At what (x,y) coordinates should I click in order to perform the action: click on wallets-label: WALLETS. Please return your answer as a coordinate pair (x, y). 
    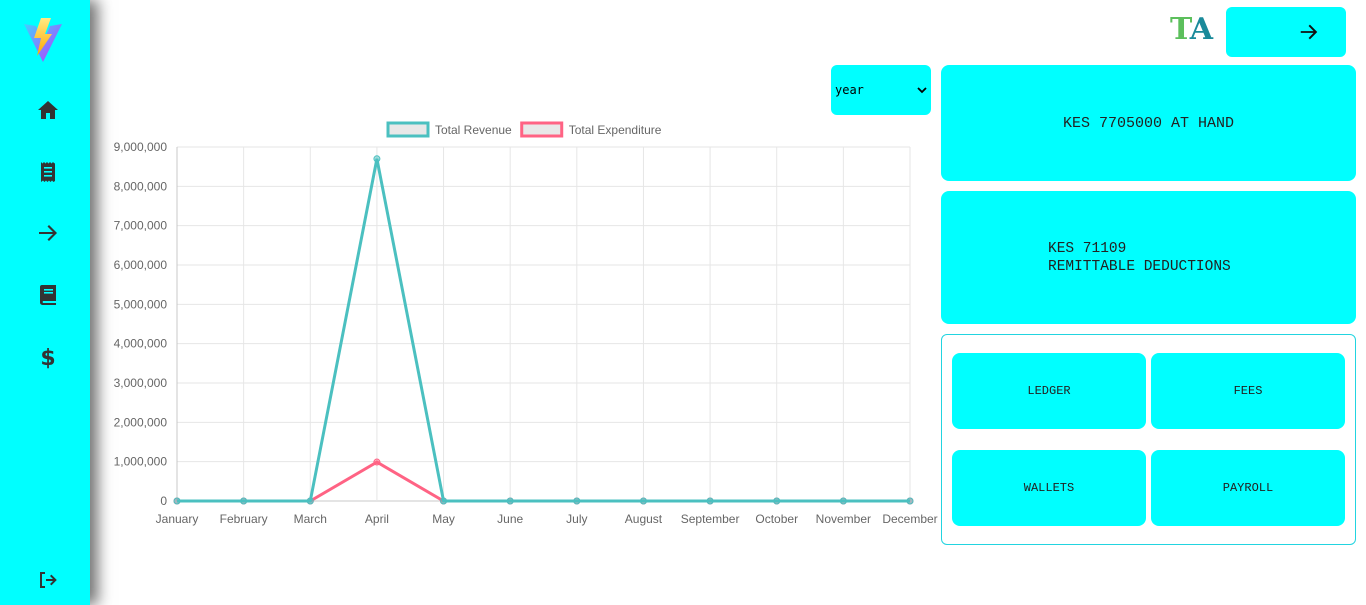
    Looking at the image, I should click on (1049, 488).